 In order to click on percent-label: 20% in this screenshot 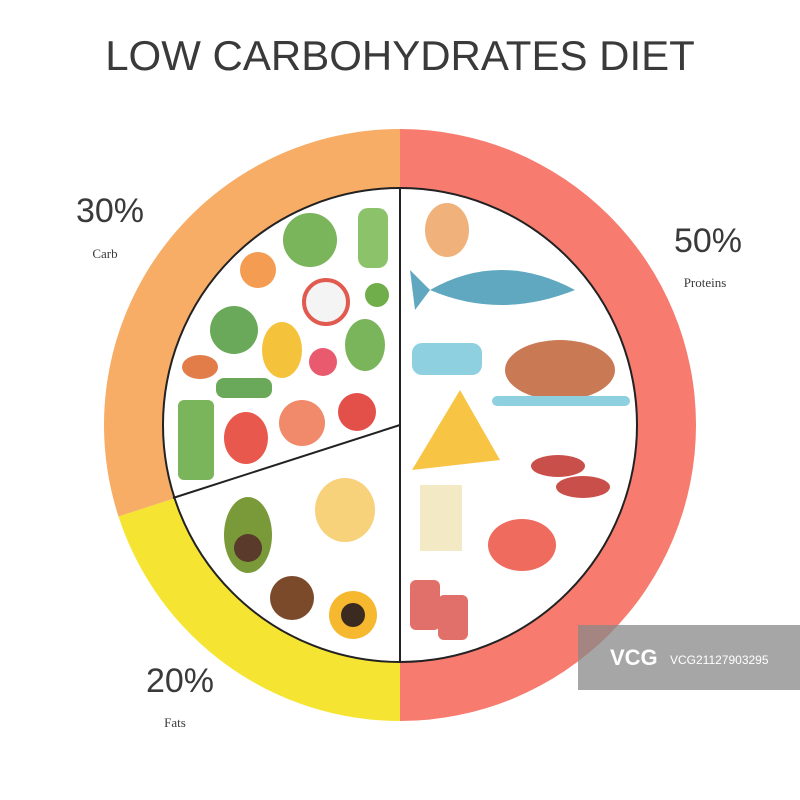, I will do `click(180, 681)`.